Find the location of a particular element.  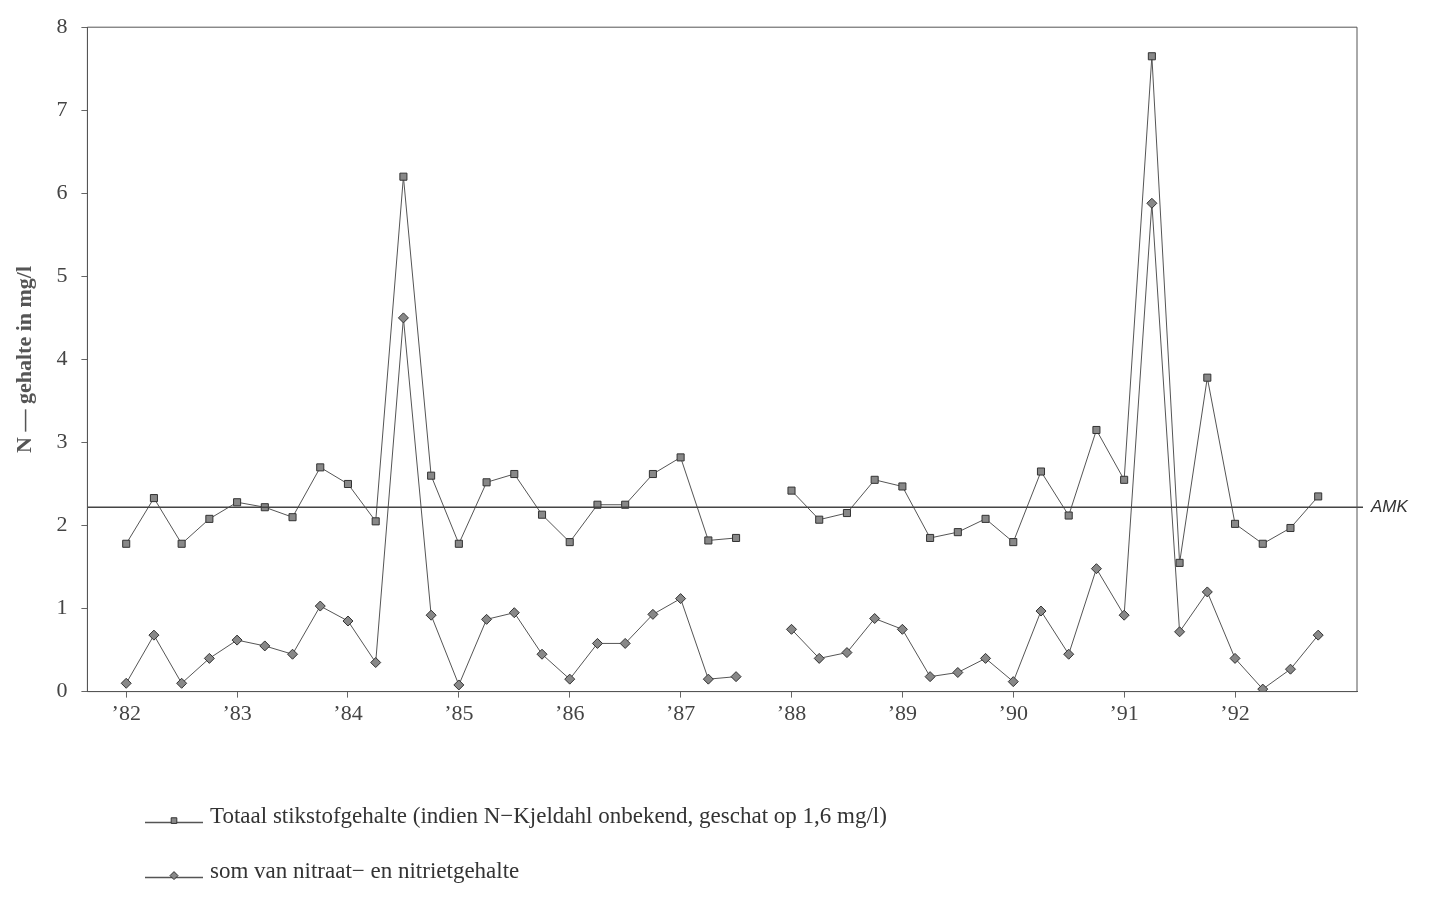

y-axis-title: N — gehalte in mg/l is located at coordinates (23, 359).